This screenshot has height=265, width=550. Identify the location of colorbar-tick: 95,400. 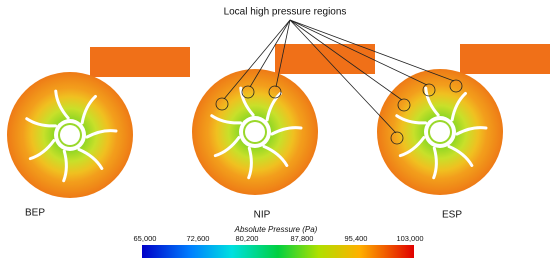
(356, 238).